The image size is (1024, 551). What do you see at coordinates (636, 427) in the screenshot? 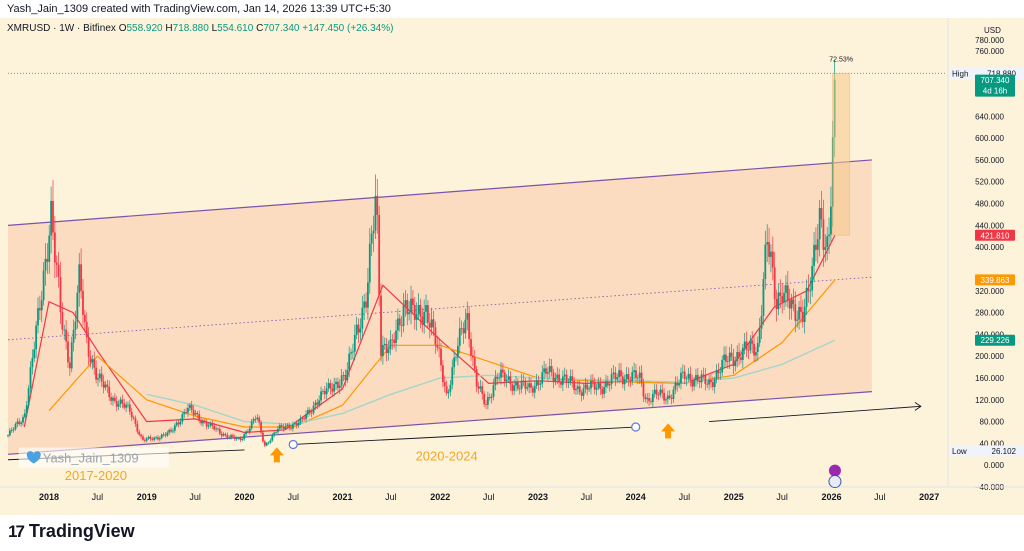
I see `support-line-end-handle` at bounding box center [636, 427].